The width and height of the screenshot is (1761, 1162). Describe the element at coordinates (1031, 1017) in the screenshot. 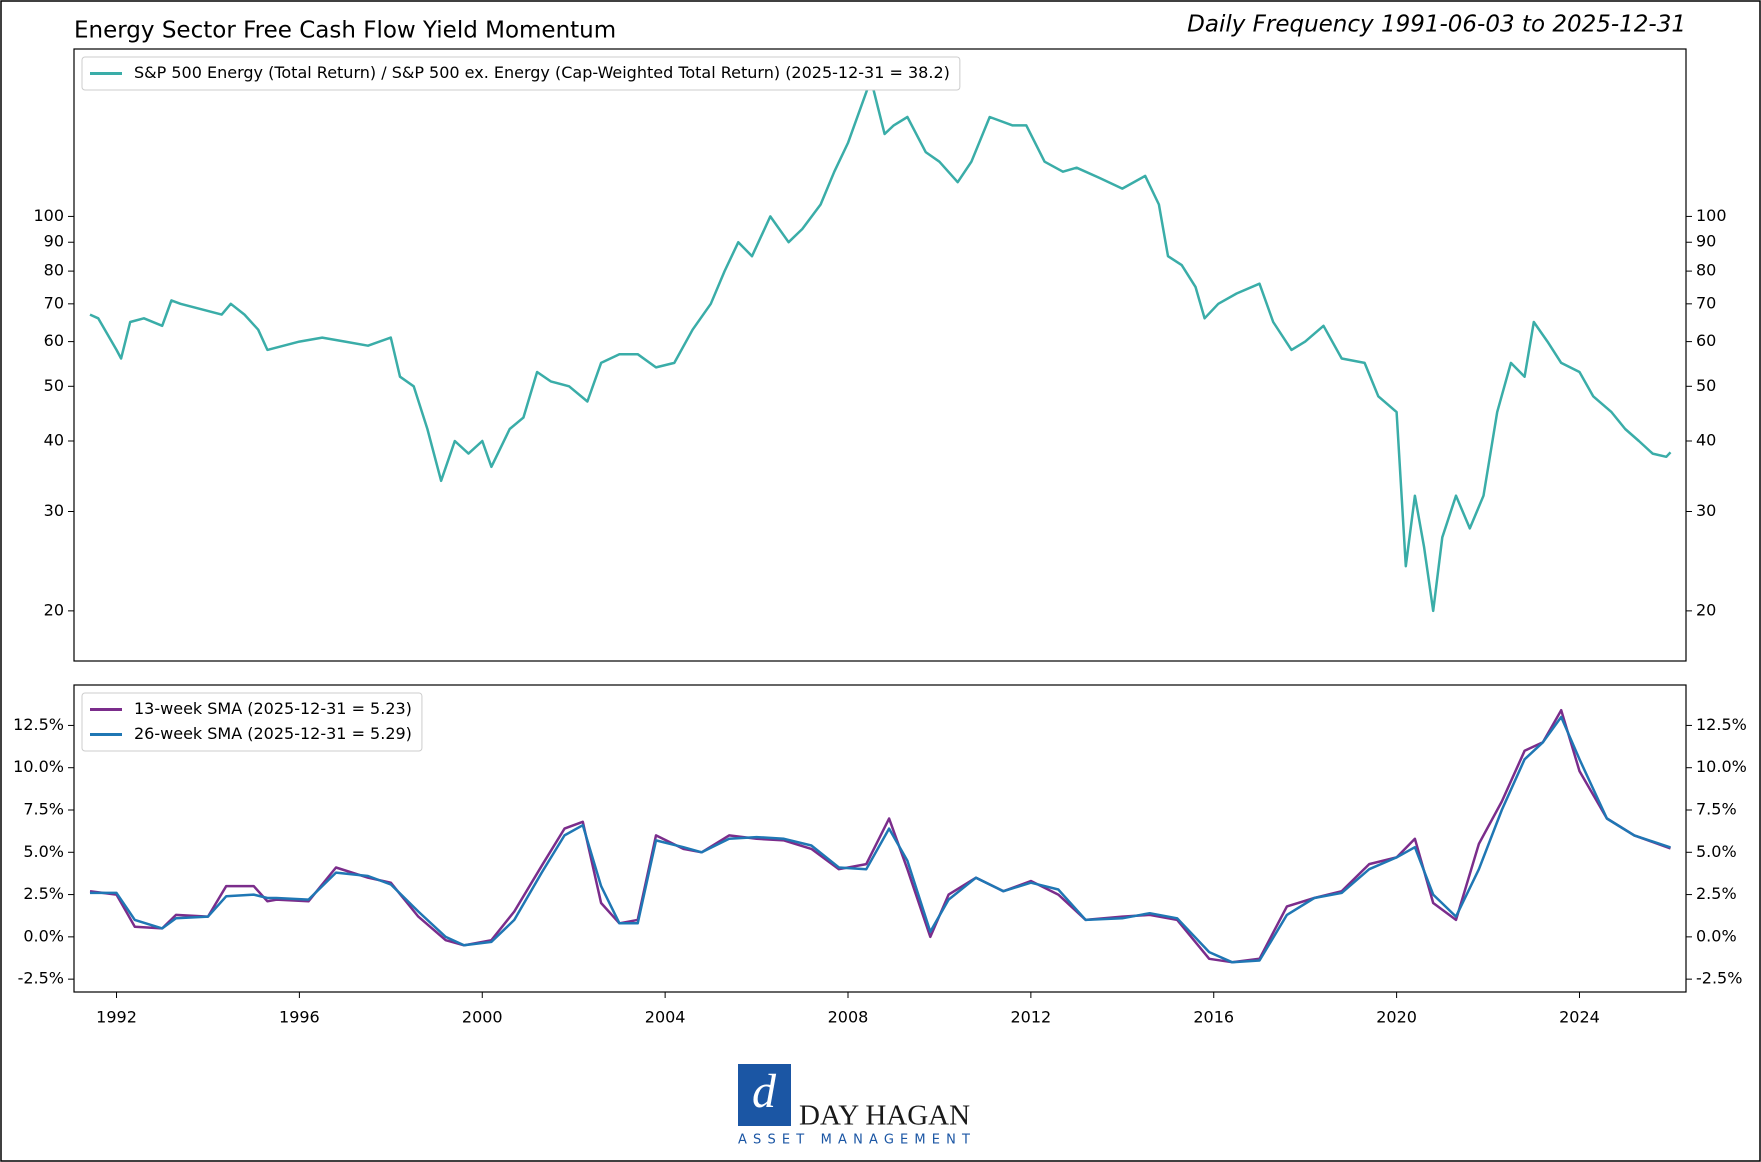

I see `x-tick-label: 2012` at that location.